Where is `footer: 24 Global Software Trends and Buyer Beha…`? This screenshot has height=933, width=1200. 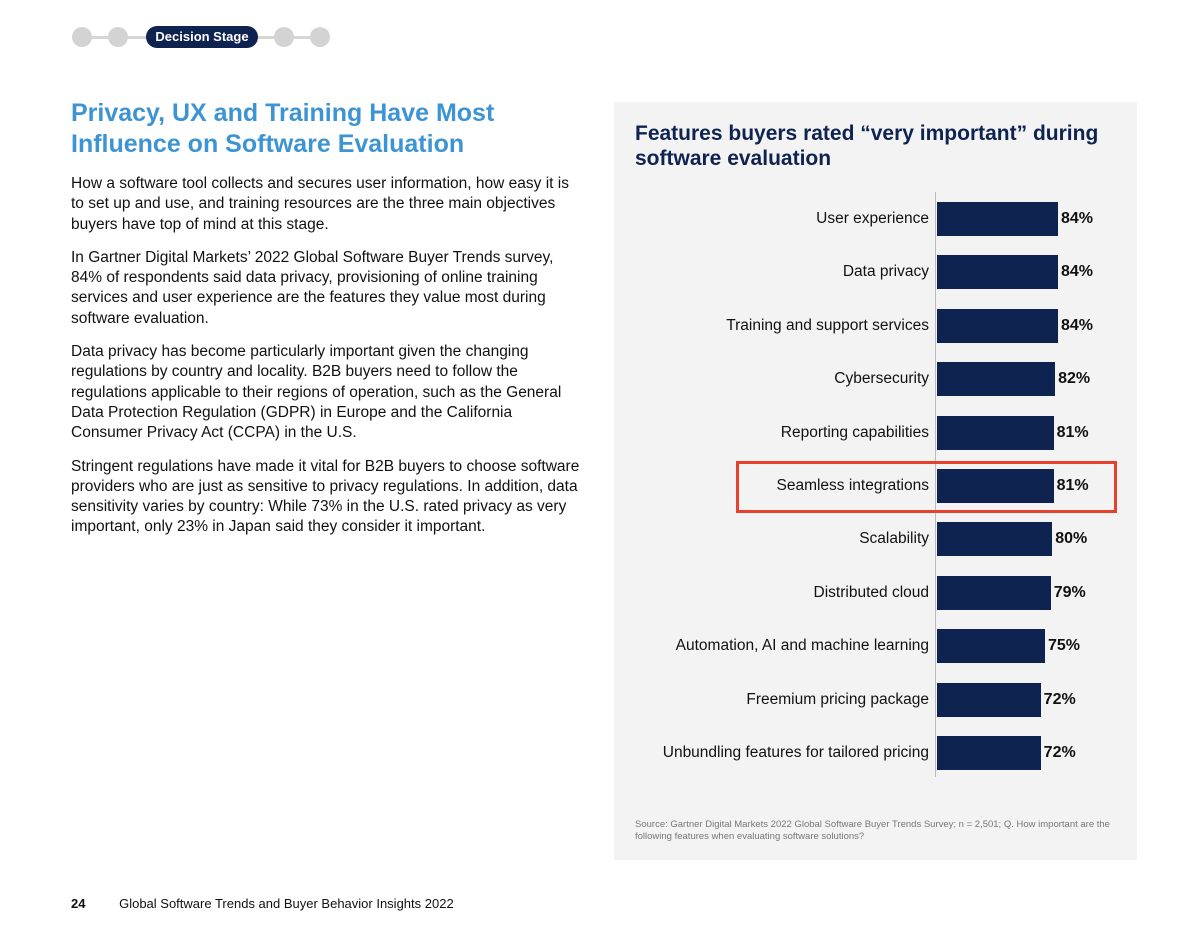 footer: 24 Global Software Trends and Buyer Beha… is located at coordinates (262, 903).